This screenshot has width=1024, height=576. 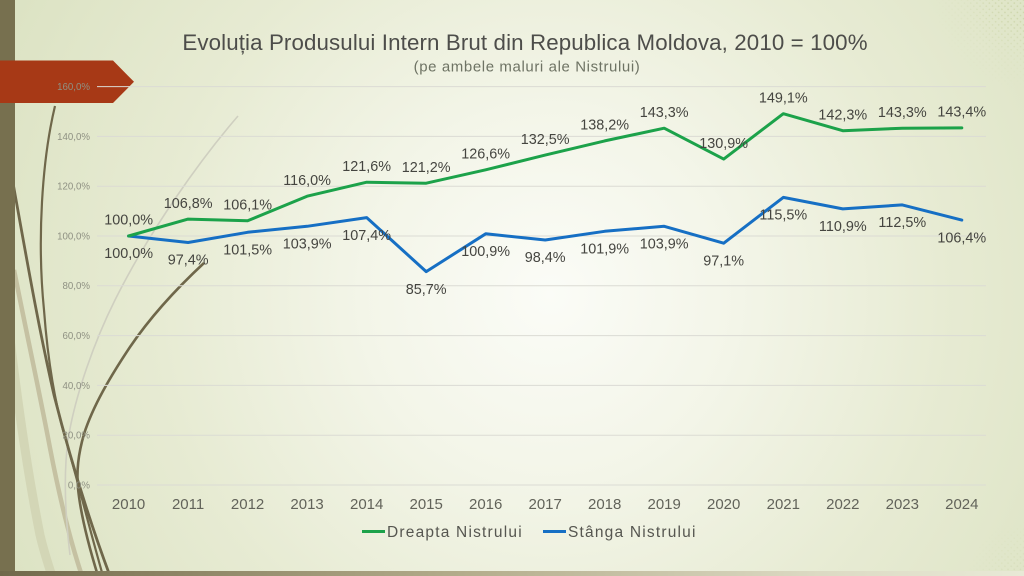 What do you see at coordinates (843, 227) in the screenshot?
I see `svg-text: 110,9%` at bounding box center [843, 227].